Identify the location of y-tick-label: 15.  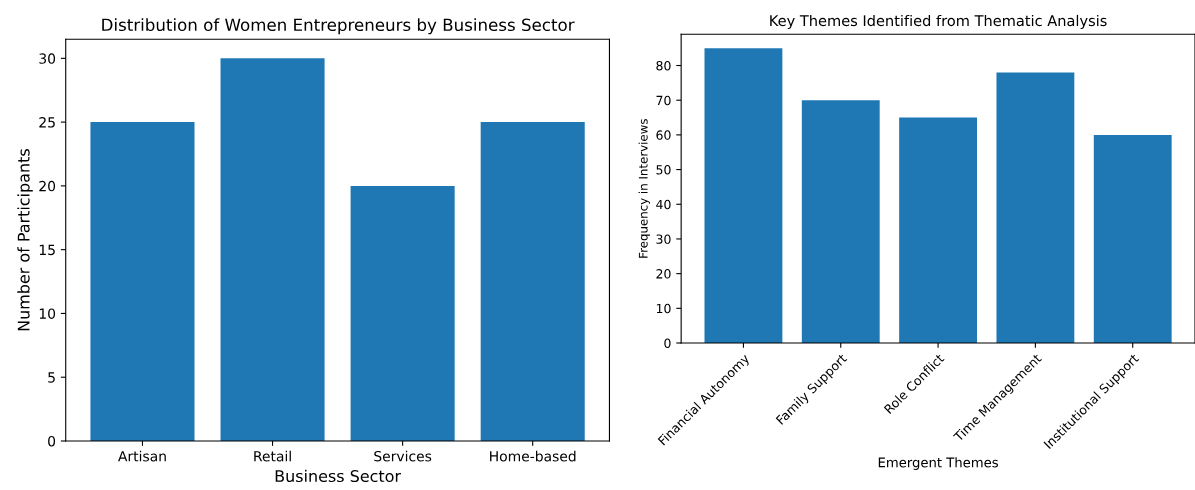
(47, 250).